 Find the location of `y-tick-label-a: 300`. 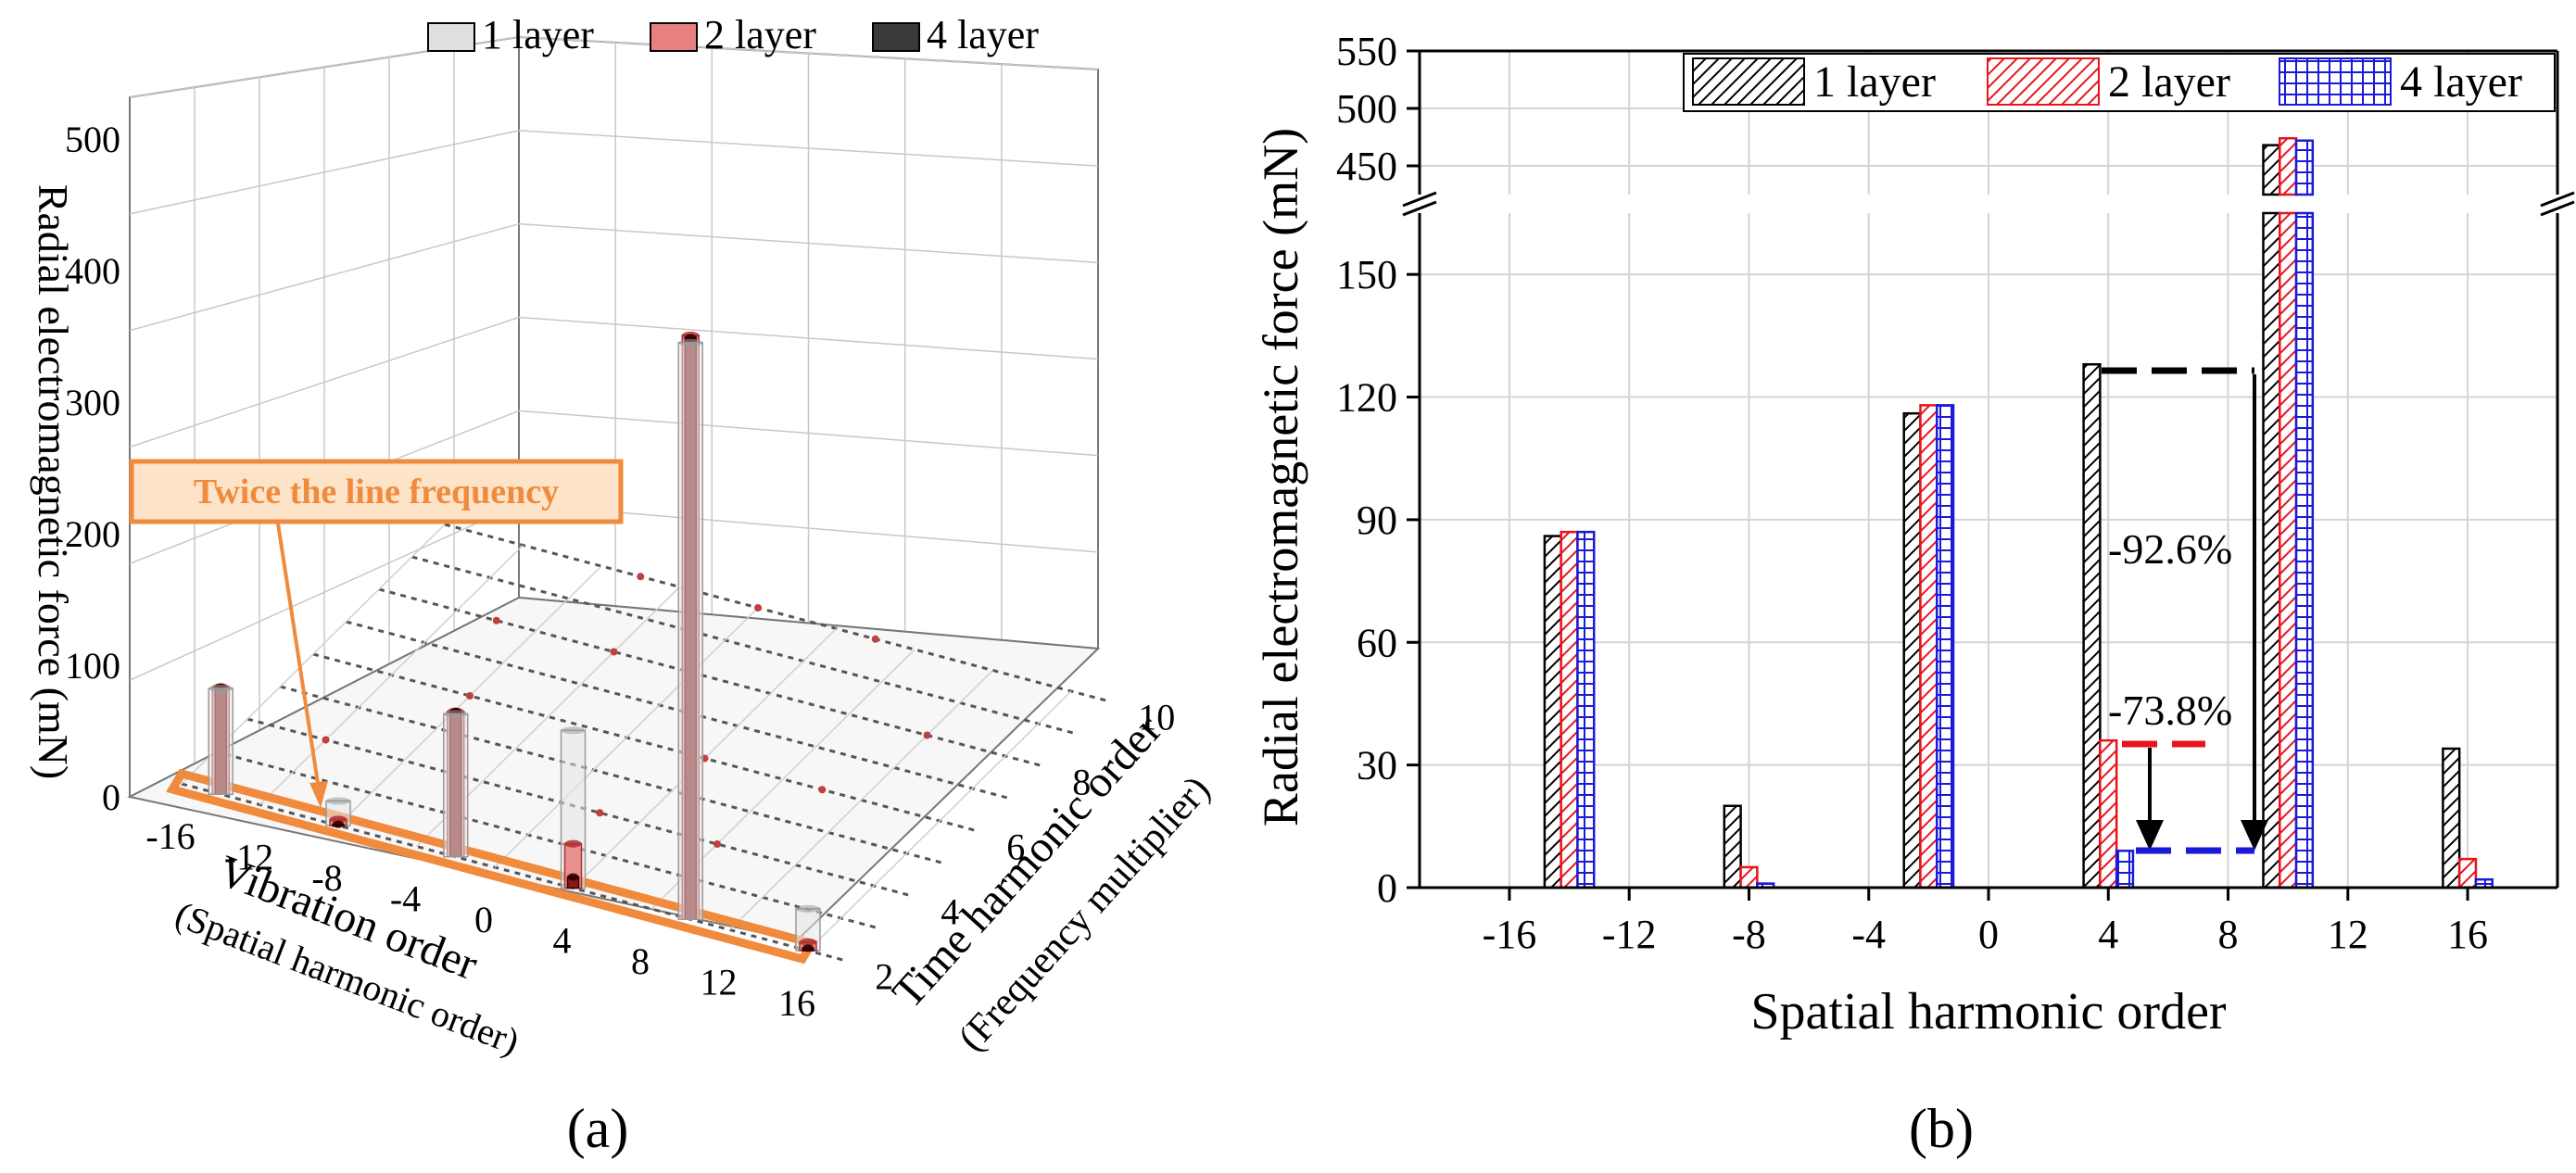

y-tick-label-a: 300 is located at coordinates (92, 402).